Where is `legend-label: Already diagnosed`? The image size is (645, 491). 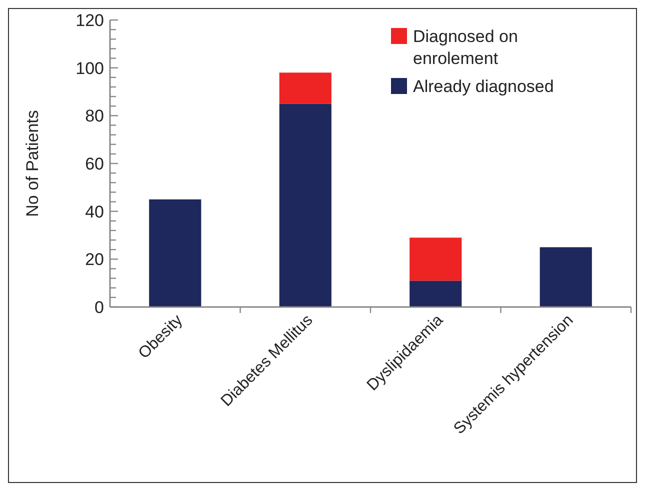 legend-label: Already diagnosed is located at coordinates (483, 86).